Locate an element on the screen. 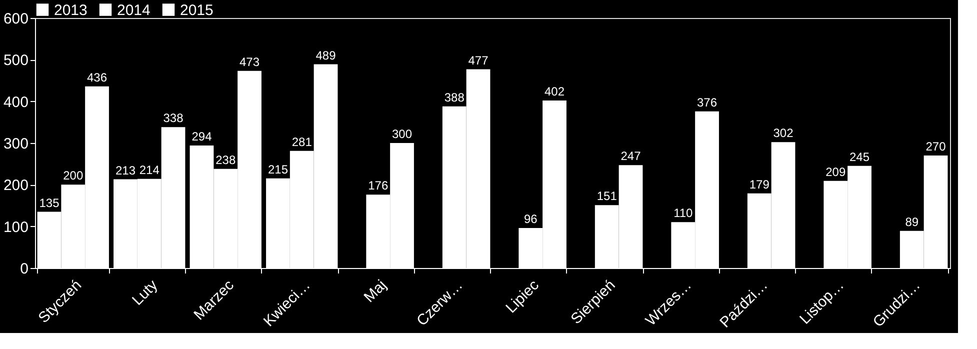 This screenshot has width=977, height=349. data-label: 388 is located at coordinates (454, 97).